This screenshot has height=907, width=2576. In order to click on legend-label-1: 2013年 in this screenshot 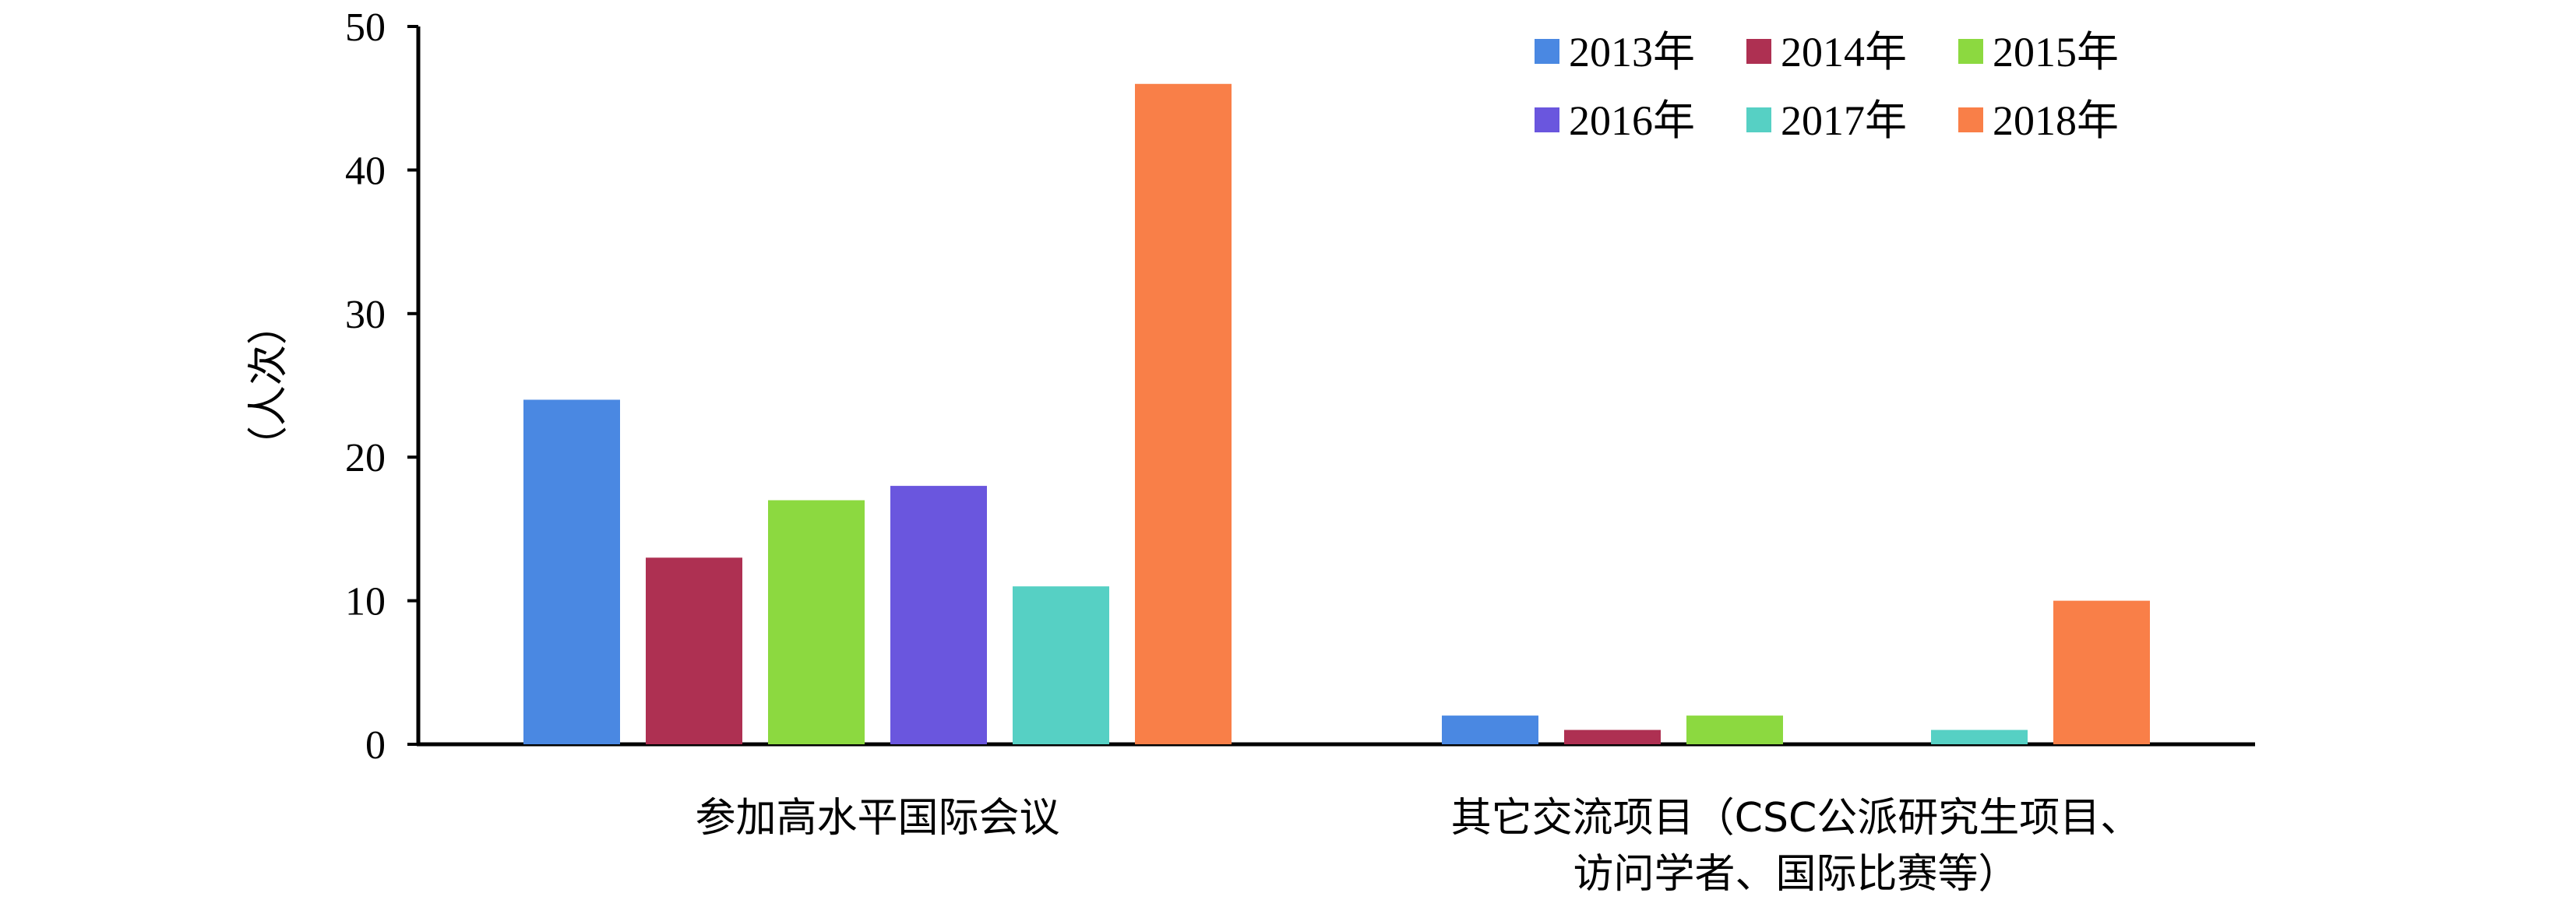, I will do `click(1632, 53)`.